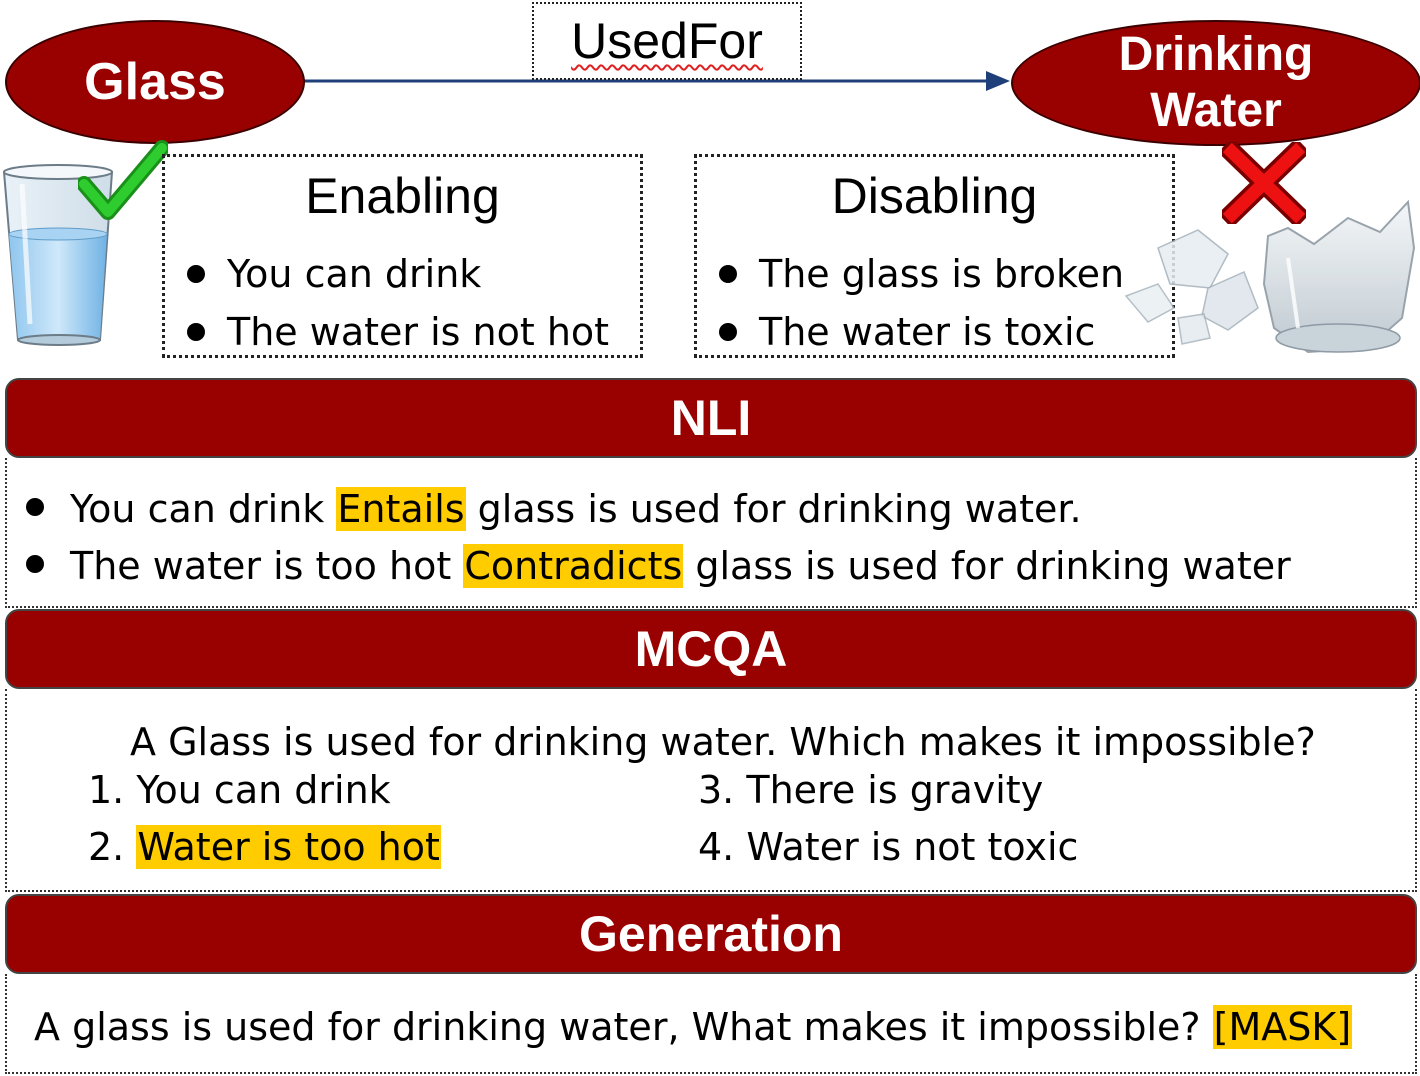  What do you see at coordinates (921, 274) in the screenshot?
I see `disabling-item: The glass is broken` at bounding box center [921, 274].